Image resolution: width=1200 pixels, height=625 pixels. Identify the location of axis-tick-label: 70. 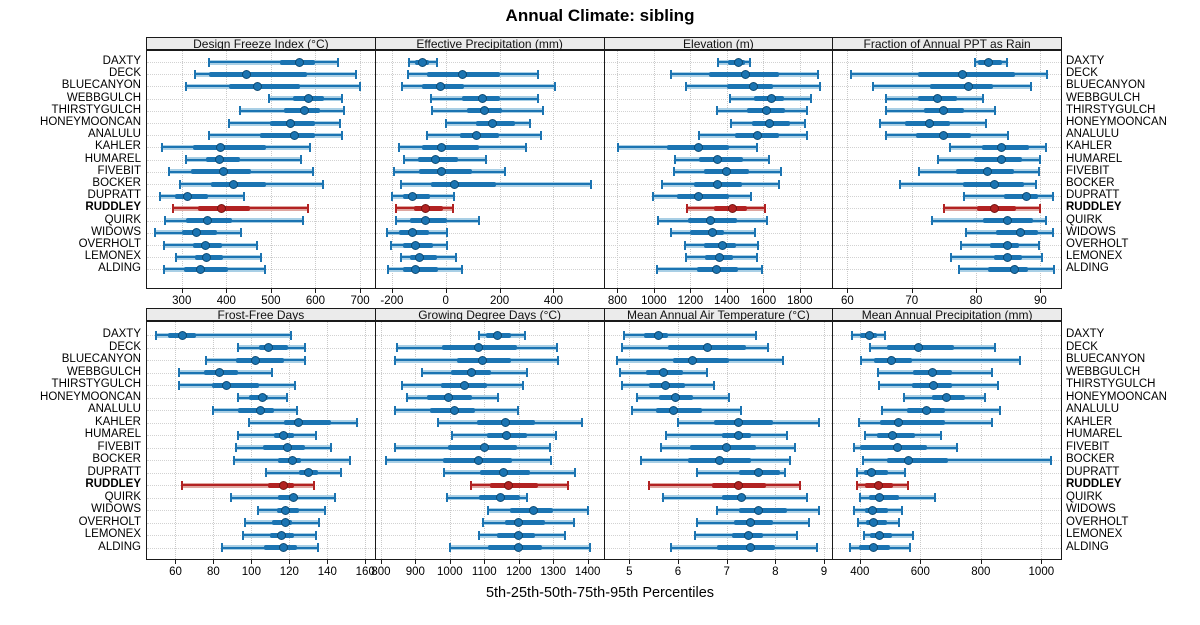
(912, 301).